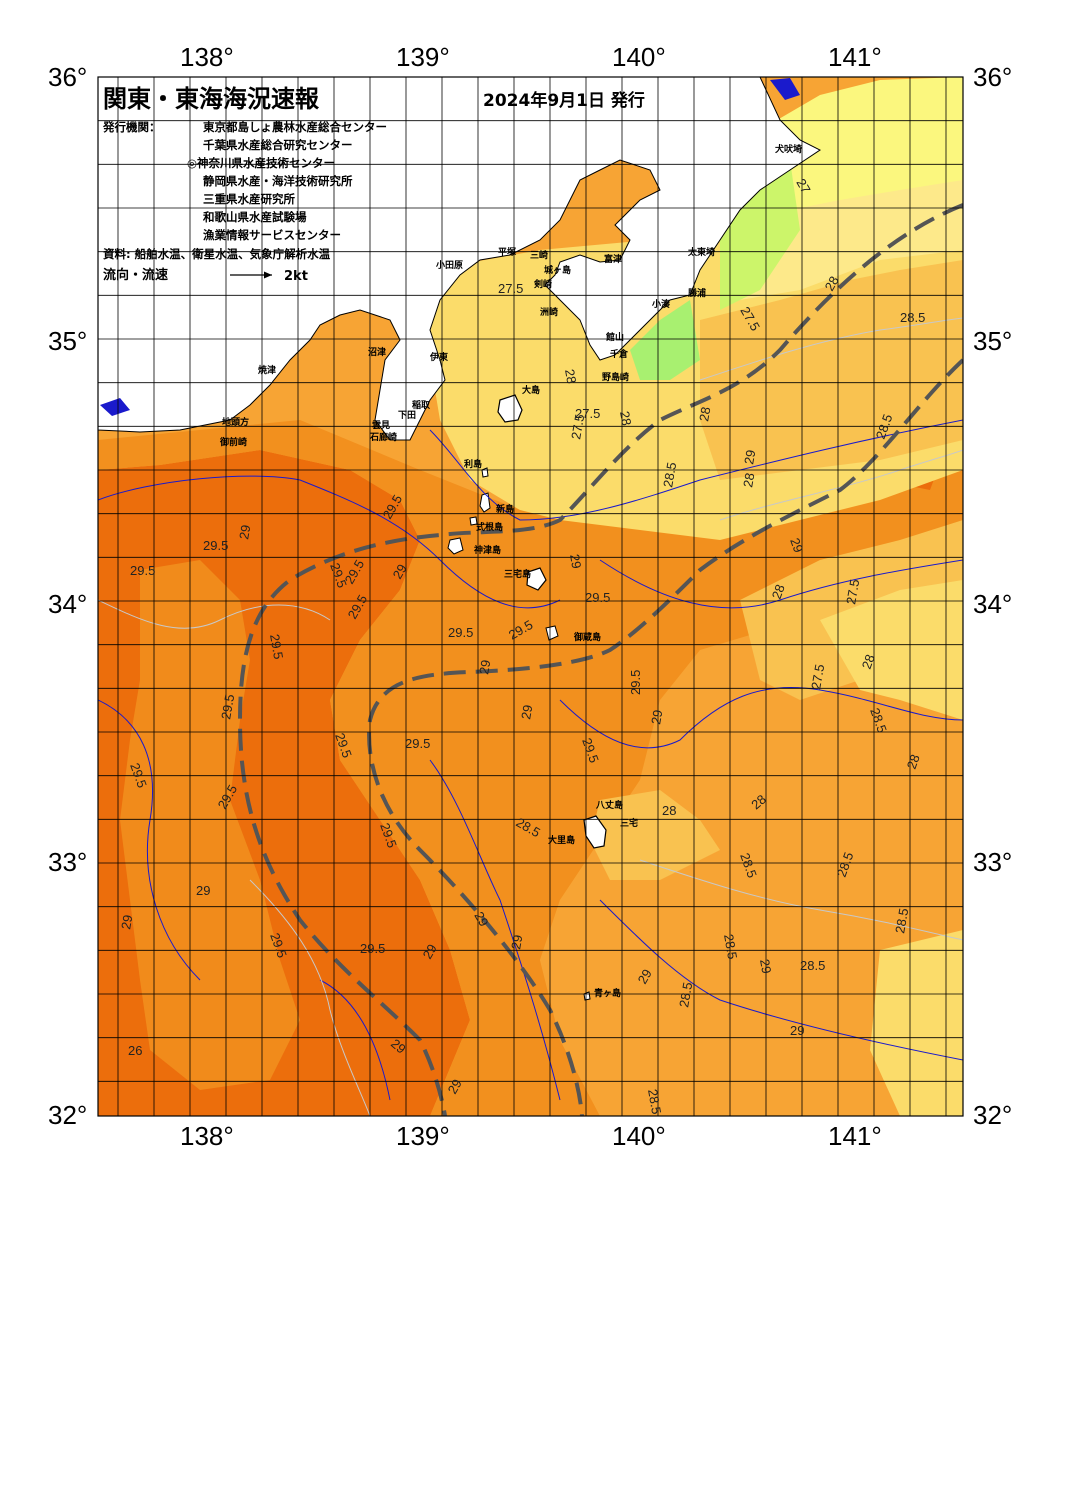 This screenshot has width=1065, height=1505. I want to click on place-kominato: 小湊, so click(661, 304).